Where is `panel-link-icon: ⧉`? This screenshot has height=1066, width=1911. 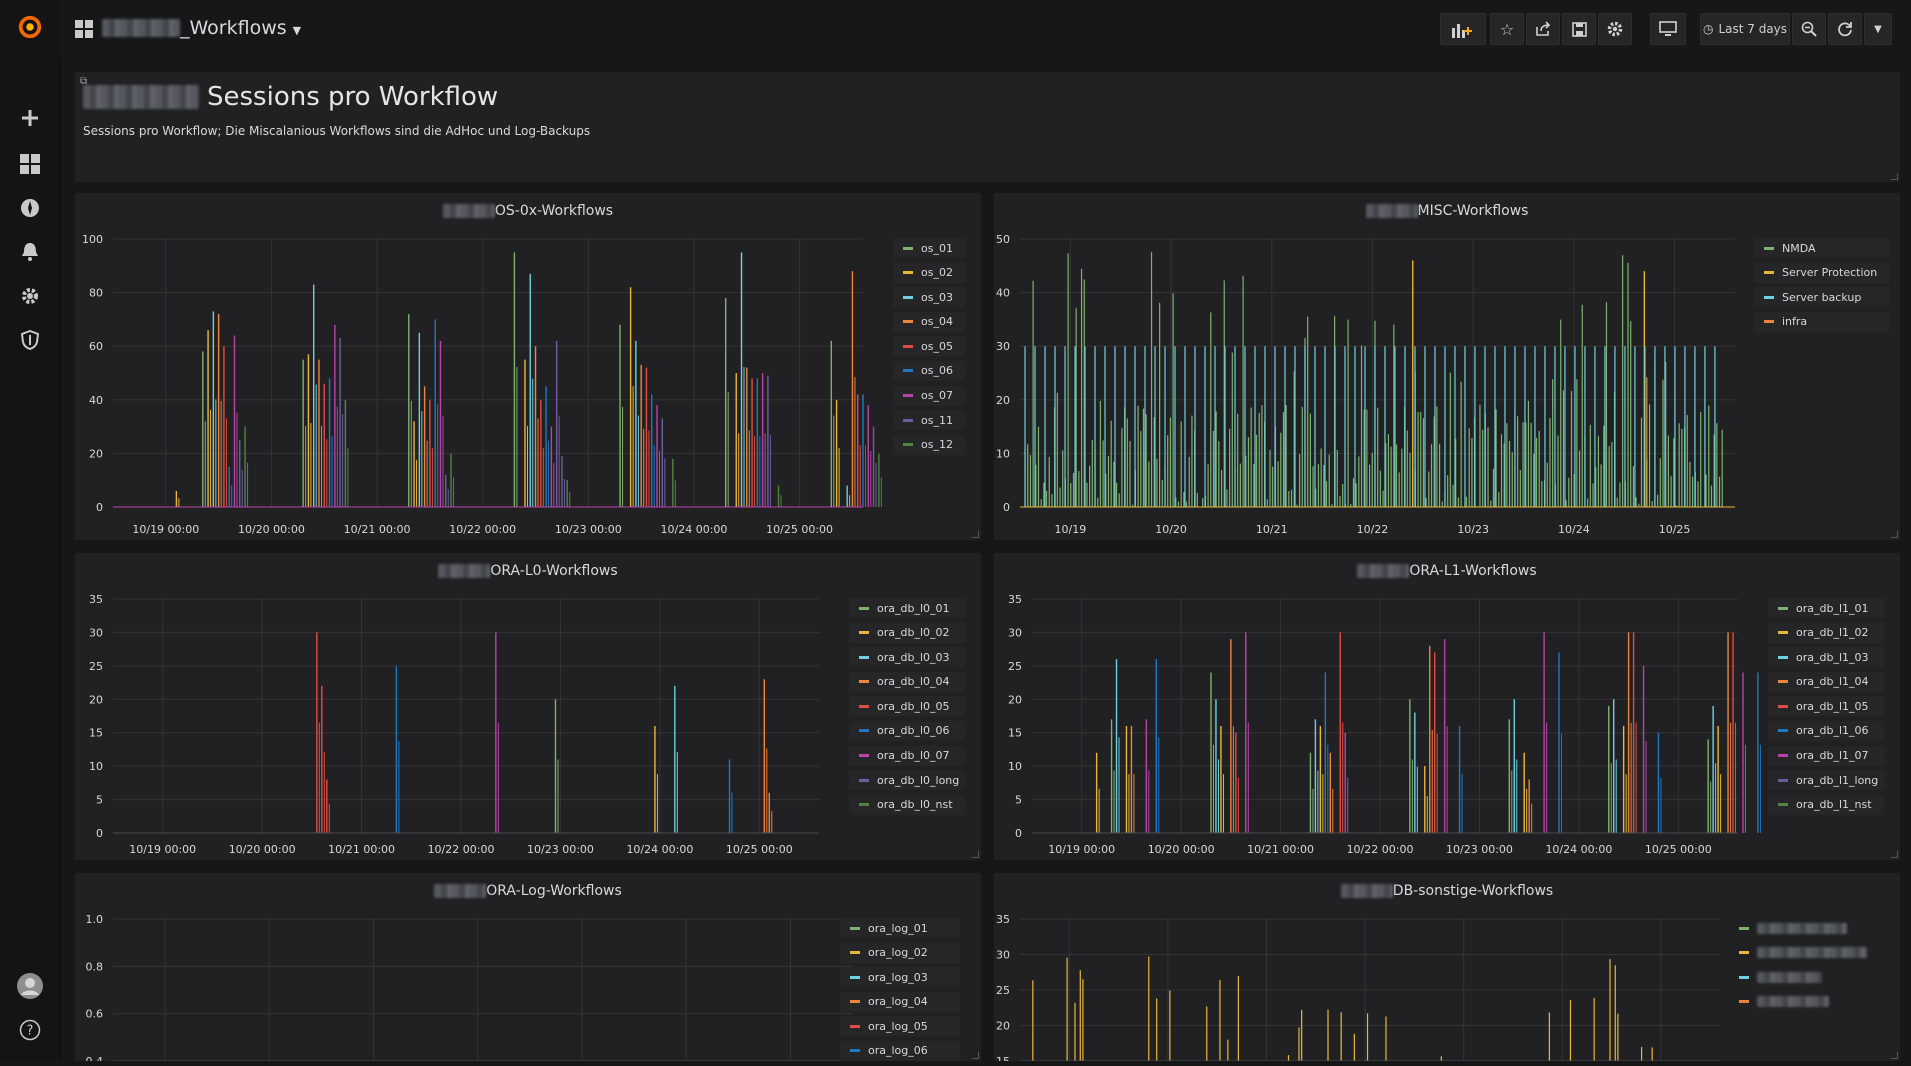
panel-link-icon: ⧉ is located at coordinates (84, 81).